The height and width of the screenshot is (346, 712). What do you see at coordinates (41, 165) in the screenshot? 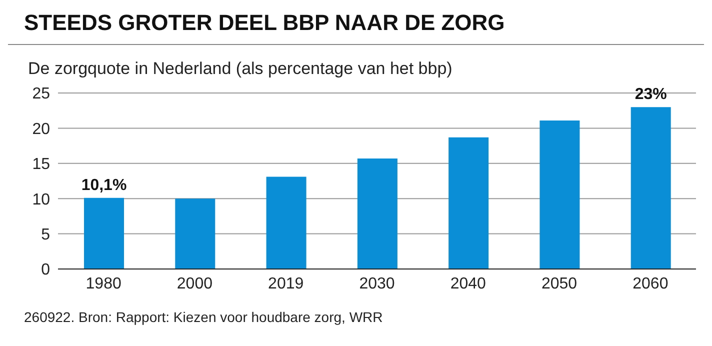
I see `y-tick-label: 15` at bounding box center [41, 165].